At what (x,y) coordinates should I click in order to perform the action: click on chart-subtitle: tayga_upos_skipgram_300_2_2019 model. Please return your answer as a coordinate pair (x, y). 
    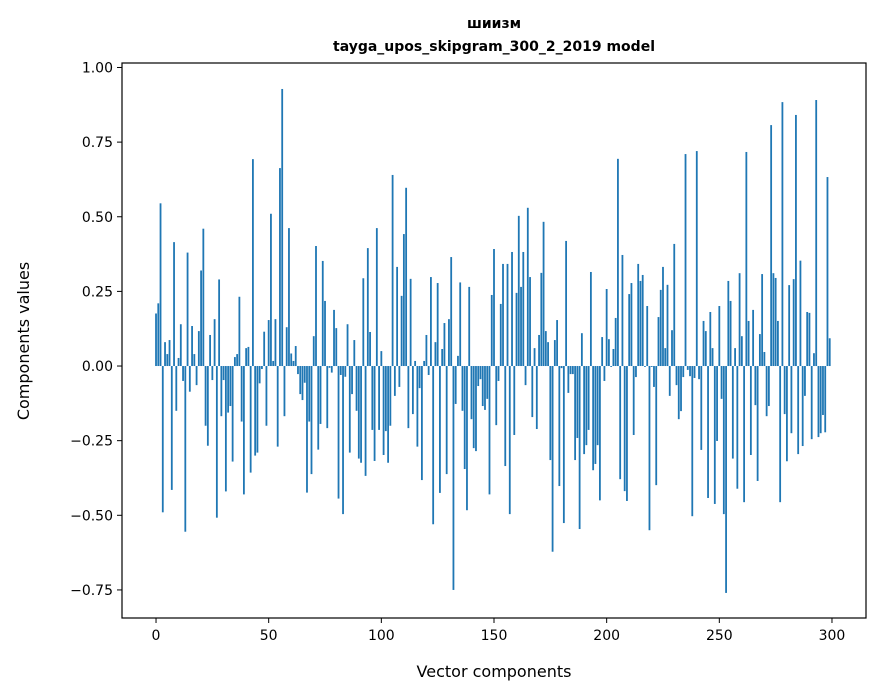
    Looking at the image, I should click on (494, 47).